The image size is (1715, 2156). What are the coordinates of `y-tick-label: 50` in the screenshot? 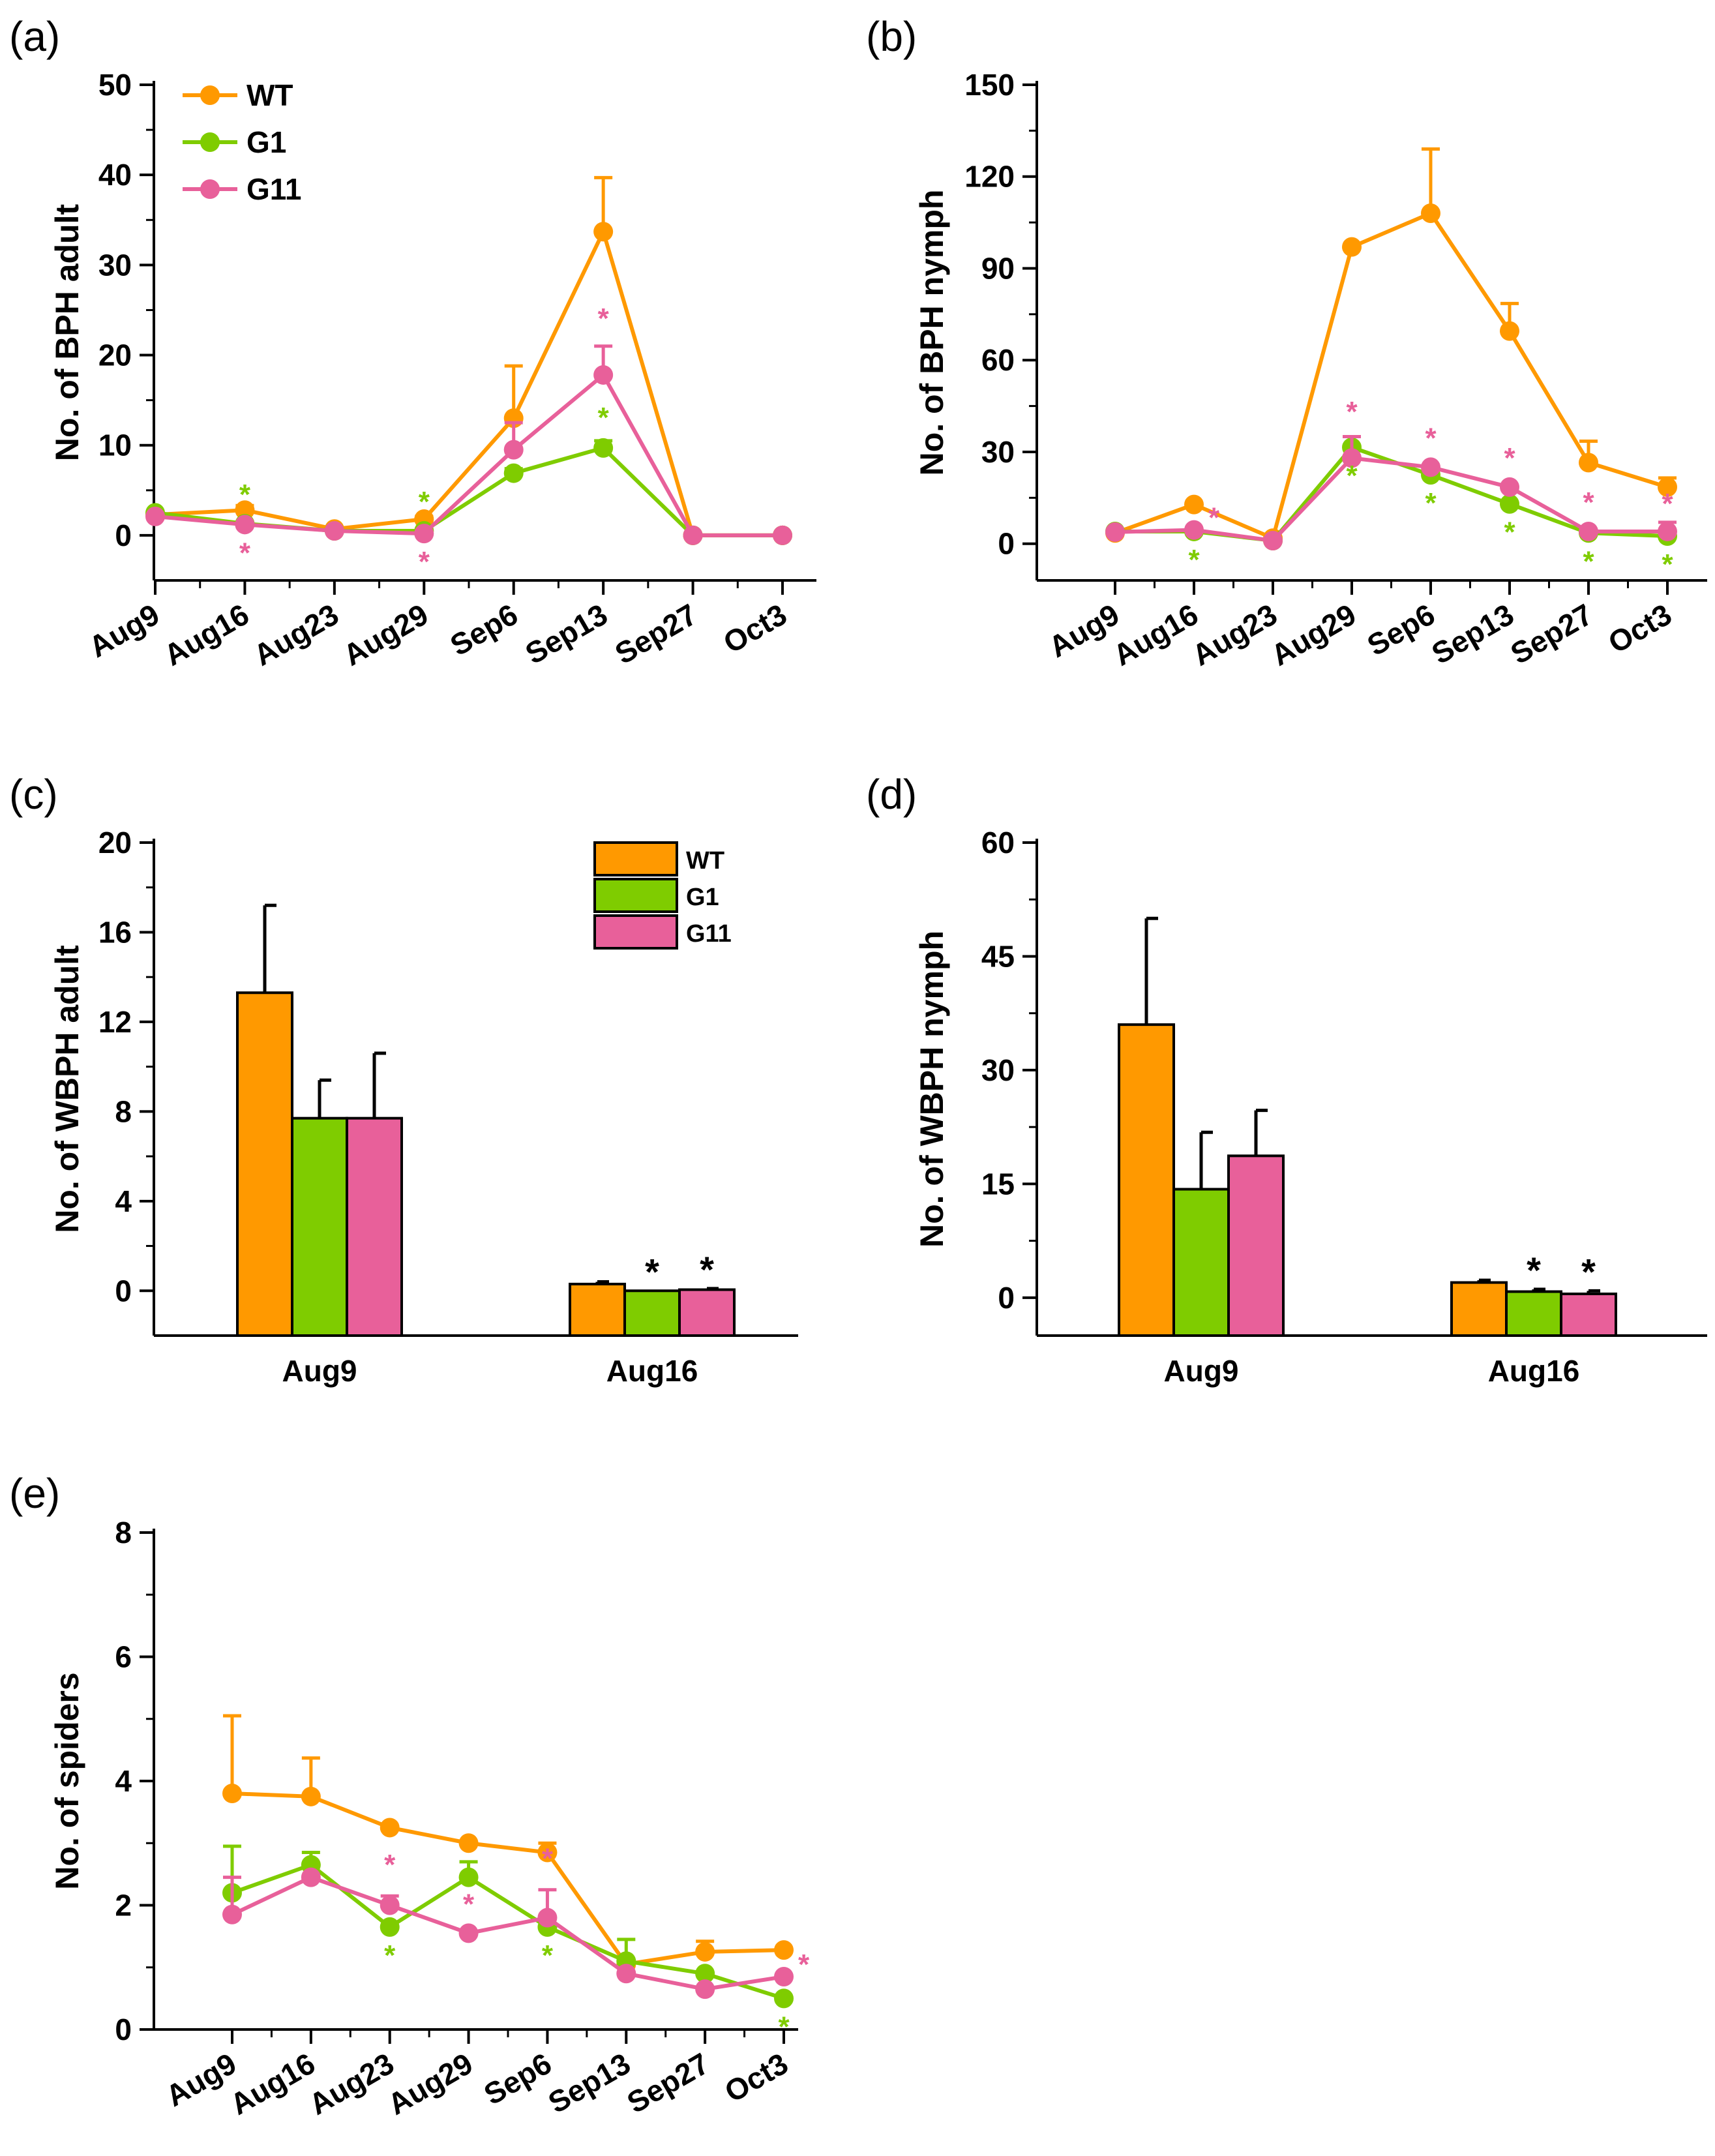 It's located at (115, 85).